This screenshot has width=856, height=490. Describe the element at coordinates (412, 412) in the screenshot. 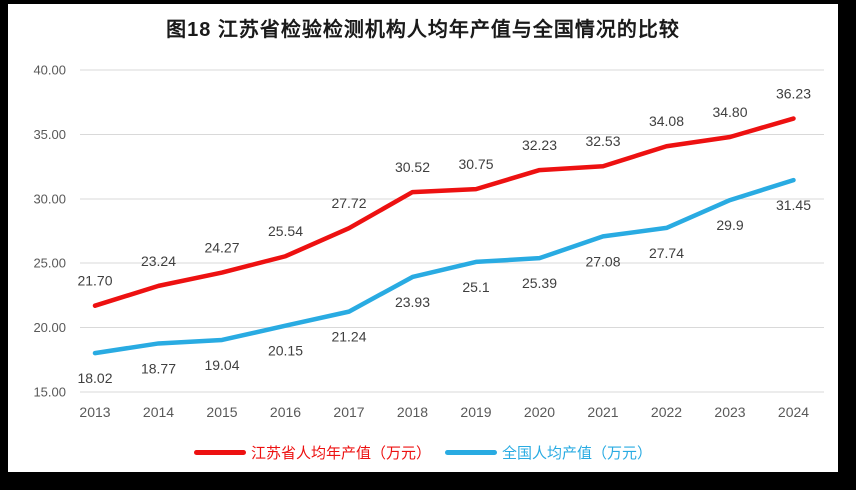

I see `svg-text: 2018` at that location.